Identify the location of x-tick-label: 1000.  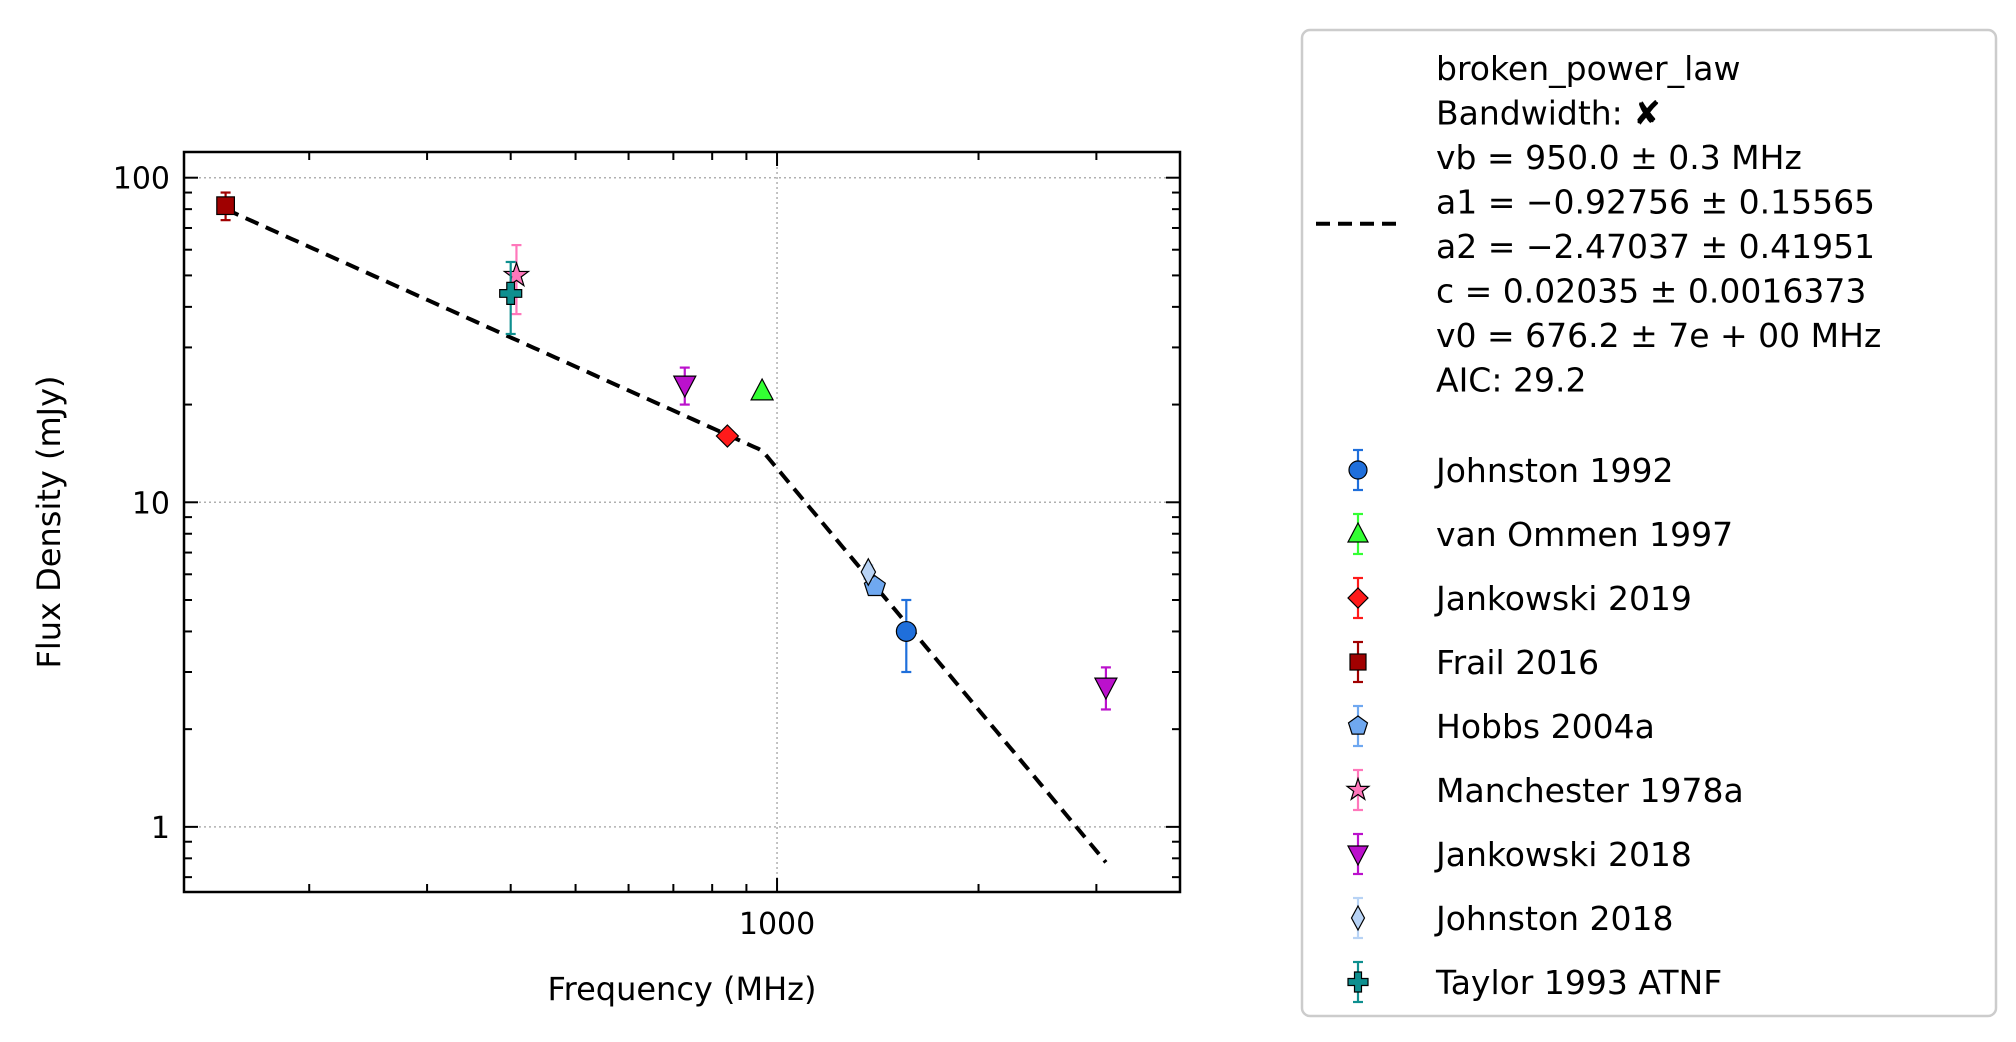
(777, 924).